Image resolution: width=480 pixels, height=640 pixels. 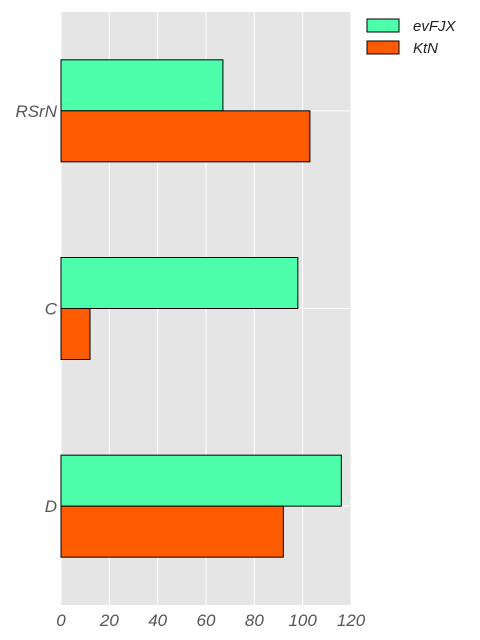 What do you see at coordinates (383, 47) in the screenshot?
I see `legend-swatch-KtN` at bounding box center [383, 47].